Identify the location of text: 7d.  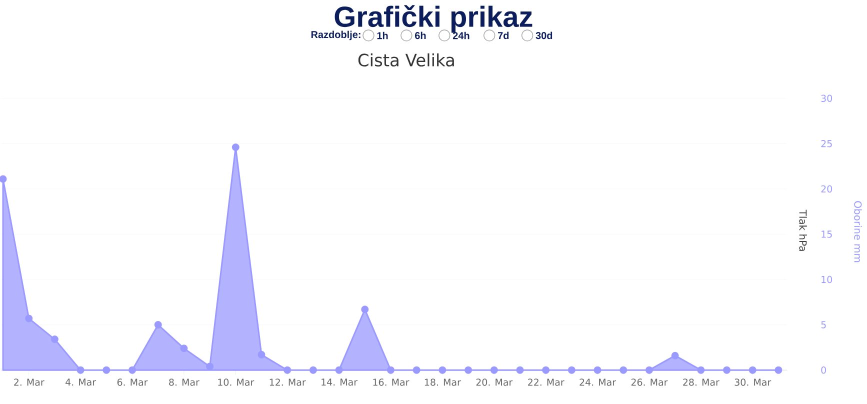
(503, 36).